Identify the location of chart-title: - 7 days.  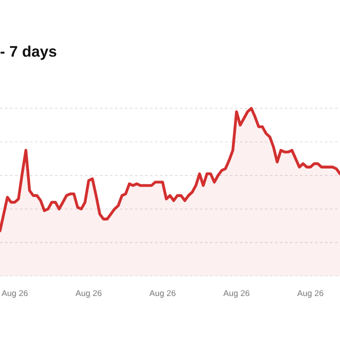
(28, 53).